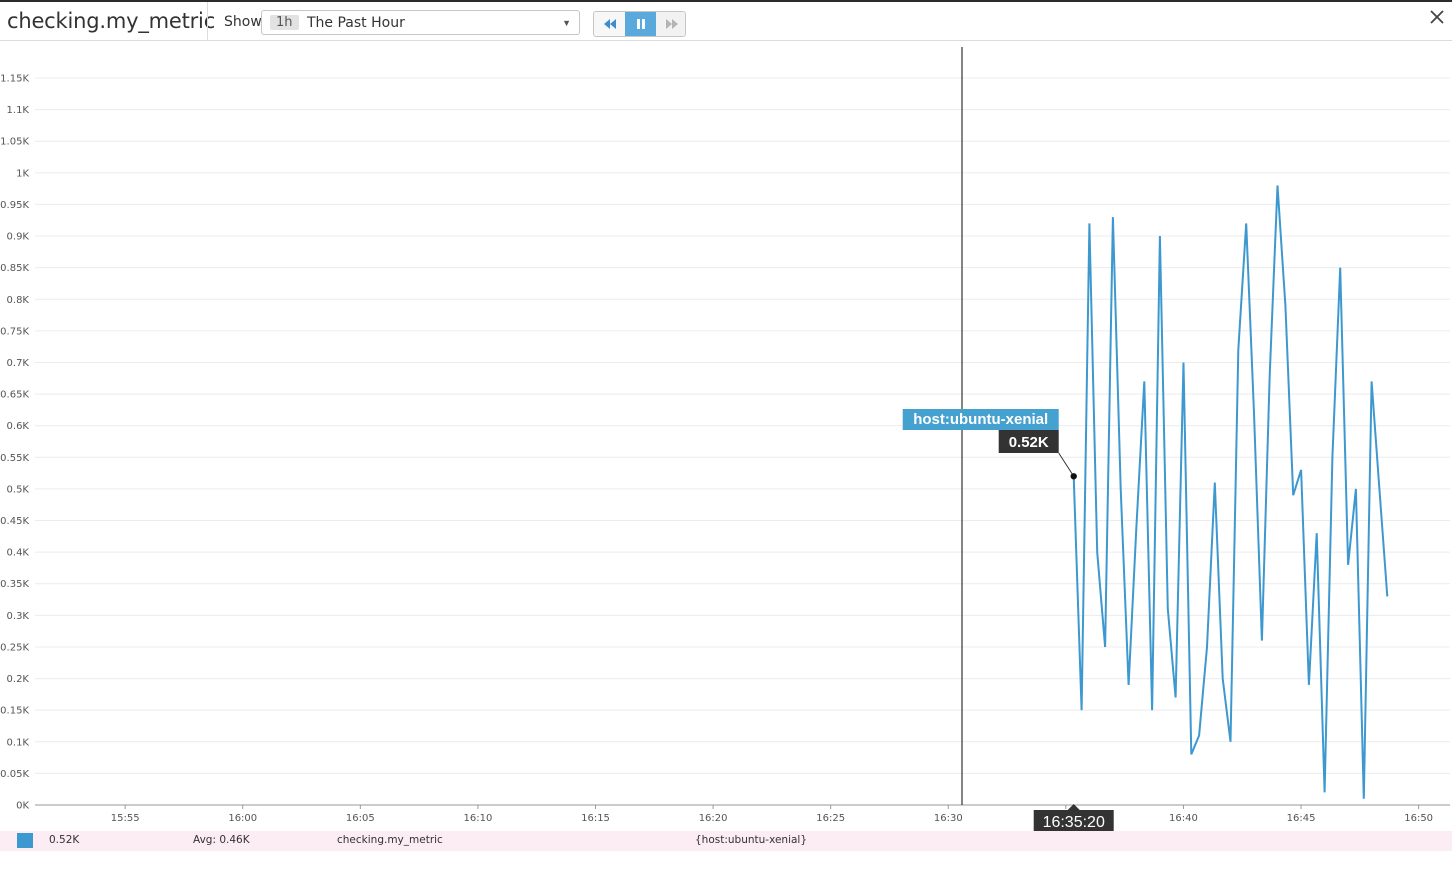 This screenshot has height=882, width=1452. I want to click on time-badge-label: 16:35:20, so click(1074, 822).